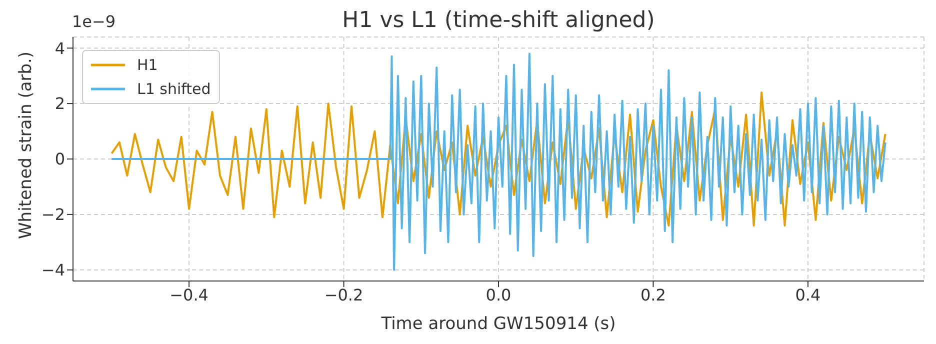 The width and height of the screenshot is (936, 344). Describe the element at coordinates (189, 294) in the screenshot. I see `x-tick-label: −0.4` at that location.